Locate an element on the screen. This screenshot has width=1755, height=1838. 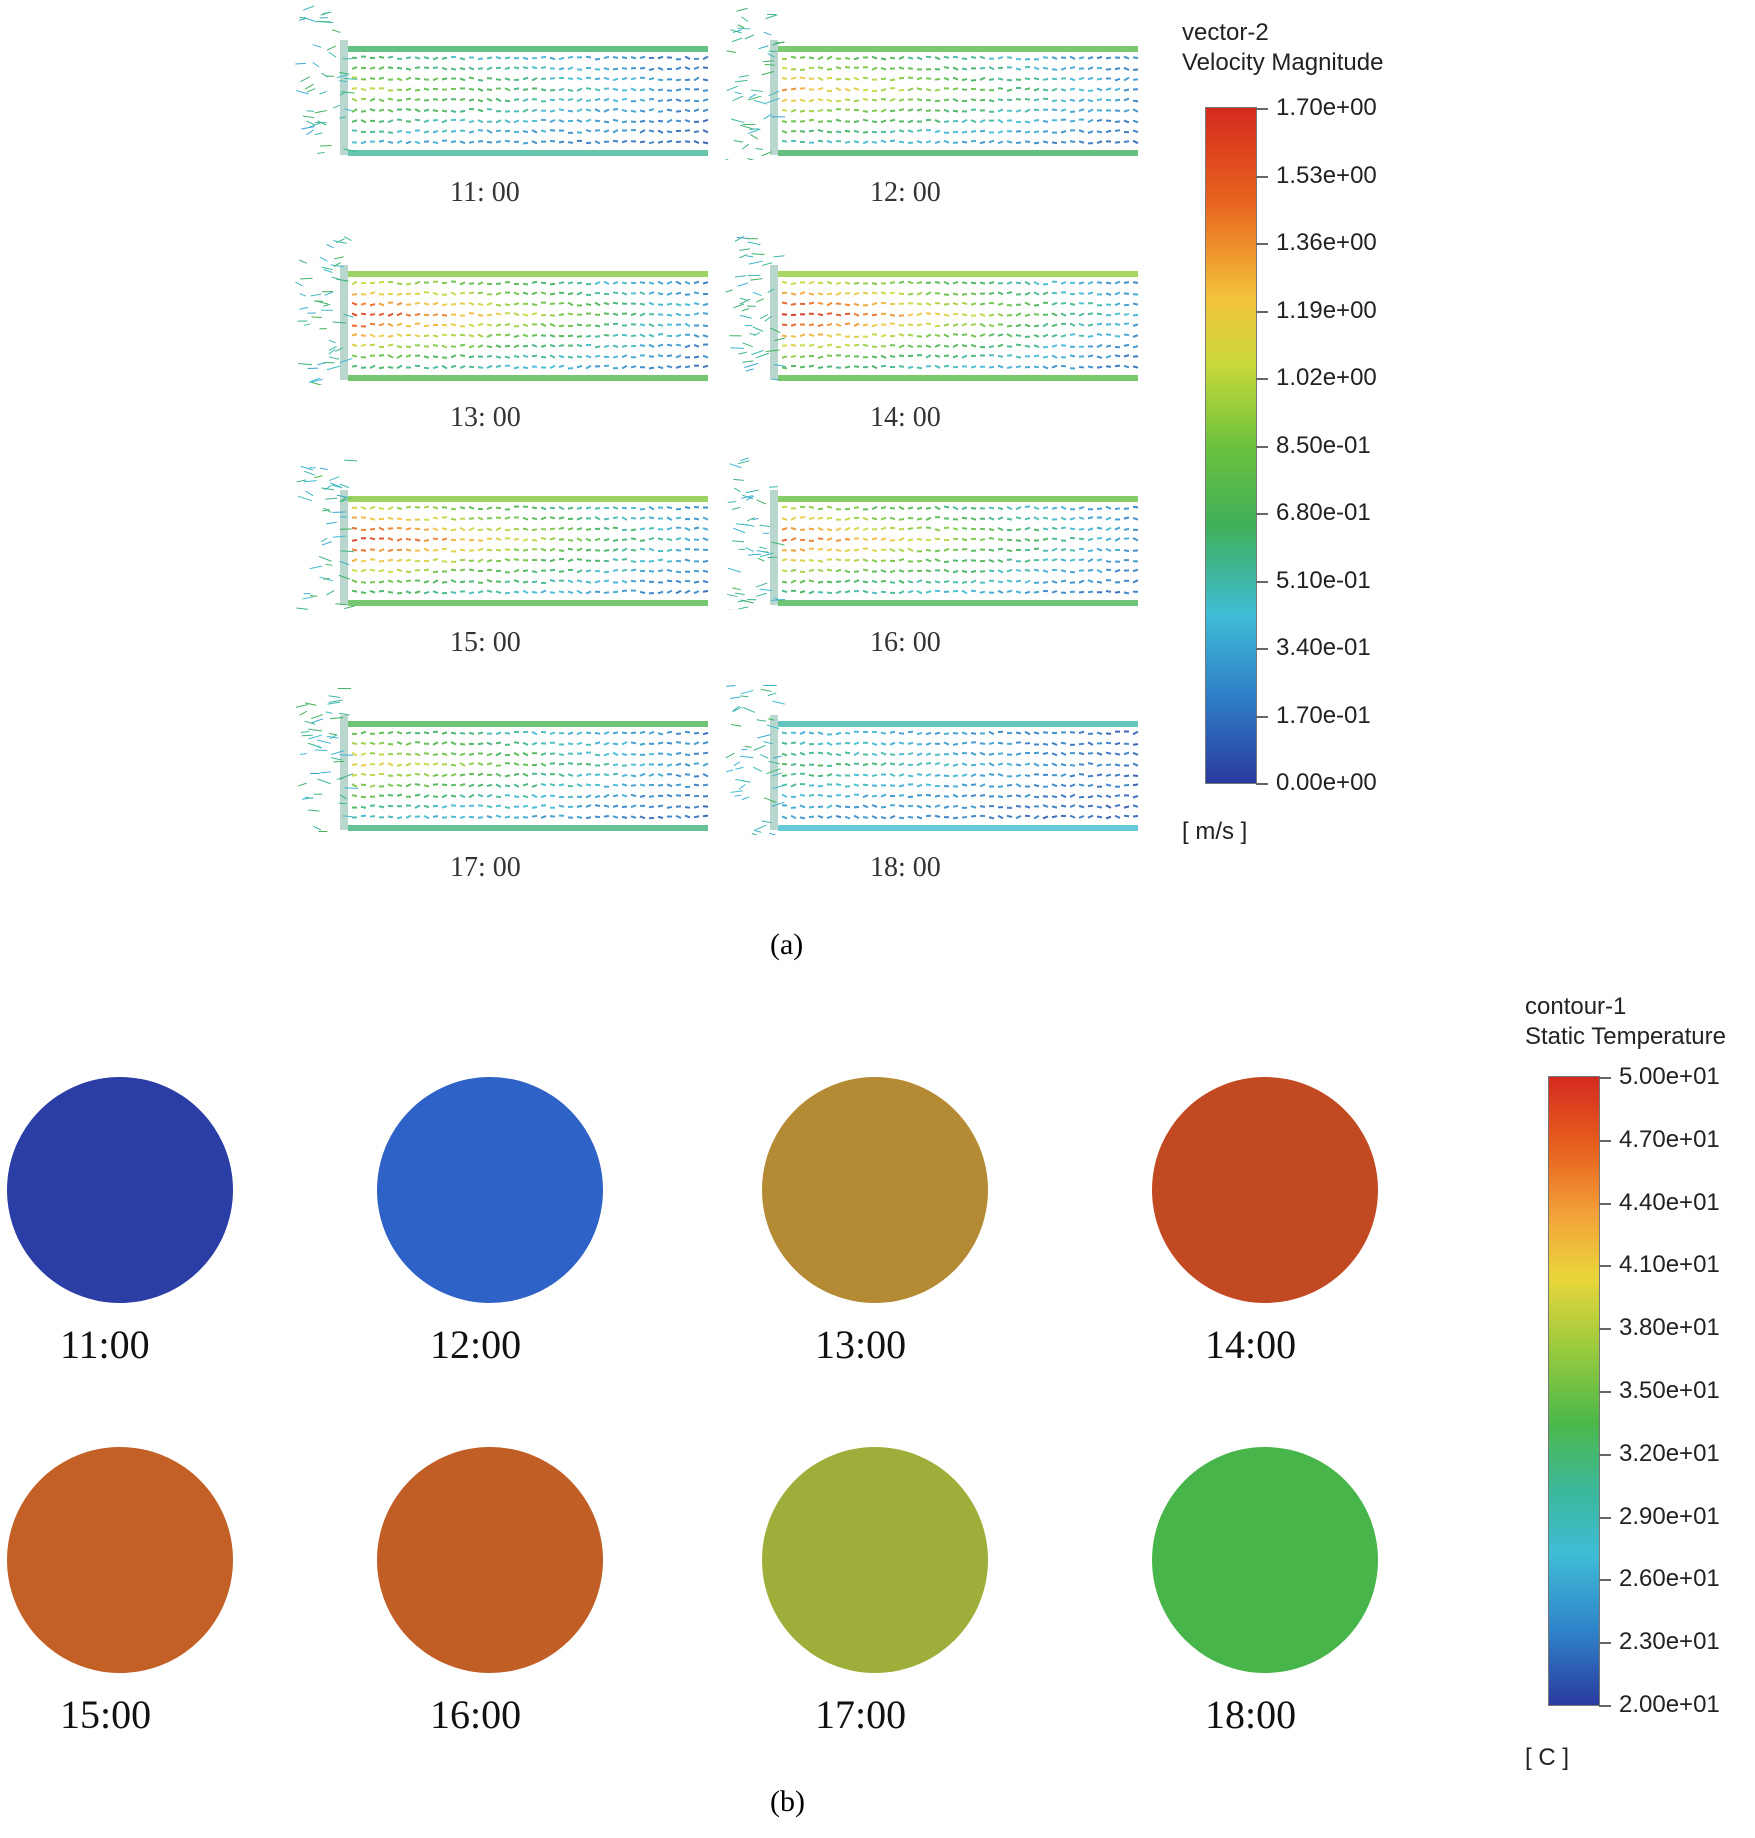
velocity-frame-time: 18: 00 is located at coordinates (905, 867).